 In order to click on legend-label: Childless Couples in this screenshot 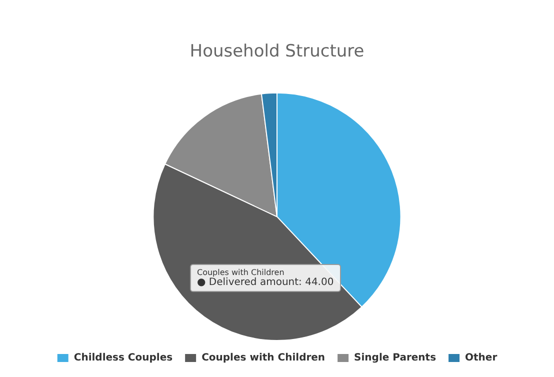, I will do `click(123, 358)`.